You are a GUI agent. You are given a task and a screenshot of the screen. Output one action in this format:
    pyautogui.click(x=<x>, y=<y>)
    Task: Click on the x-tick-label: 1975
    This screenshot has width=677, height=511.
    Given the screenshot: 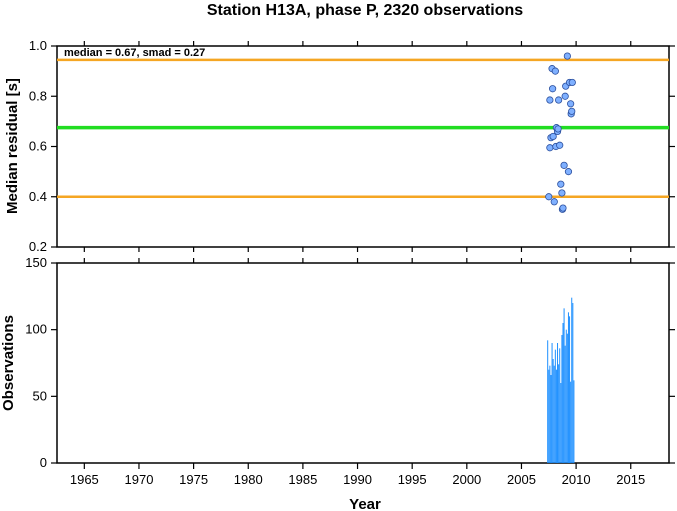 What is the action you would take?
    pyautogui.click(x=193, y=479)
    